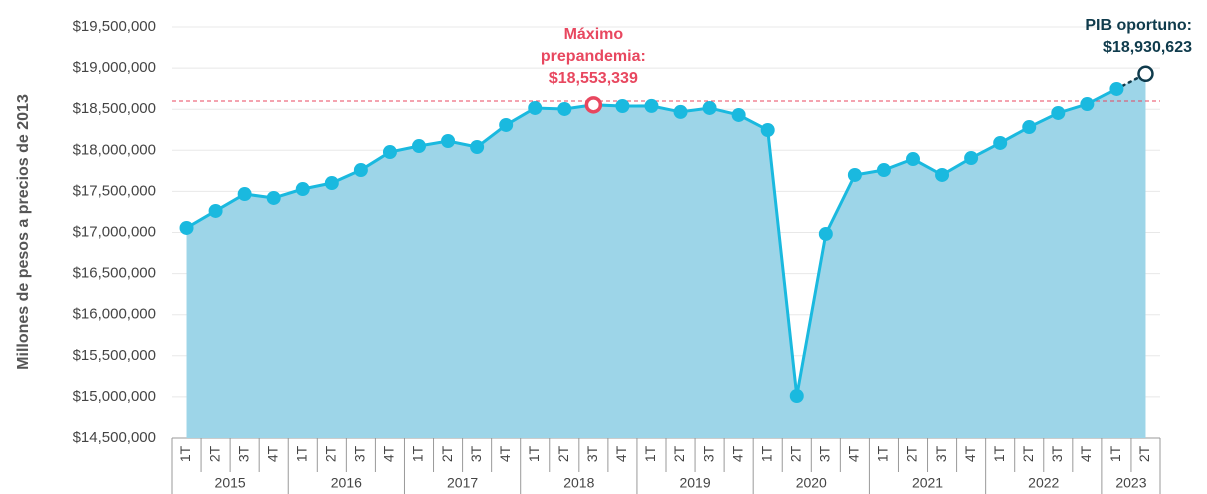  I want to click on year-label: 2016, so click(346, 483).